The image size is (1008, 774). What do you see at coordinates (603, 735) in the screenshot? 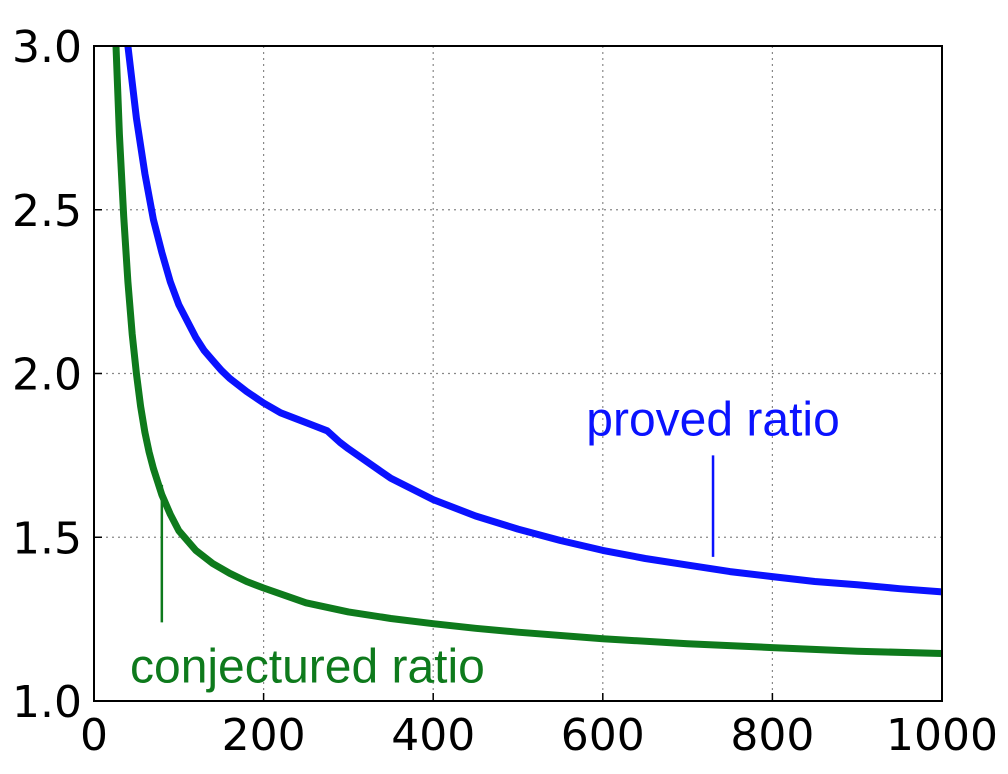
I see `x-tick-label: 600` at bounding box center [603, 735].